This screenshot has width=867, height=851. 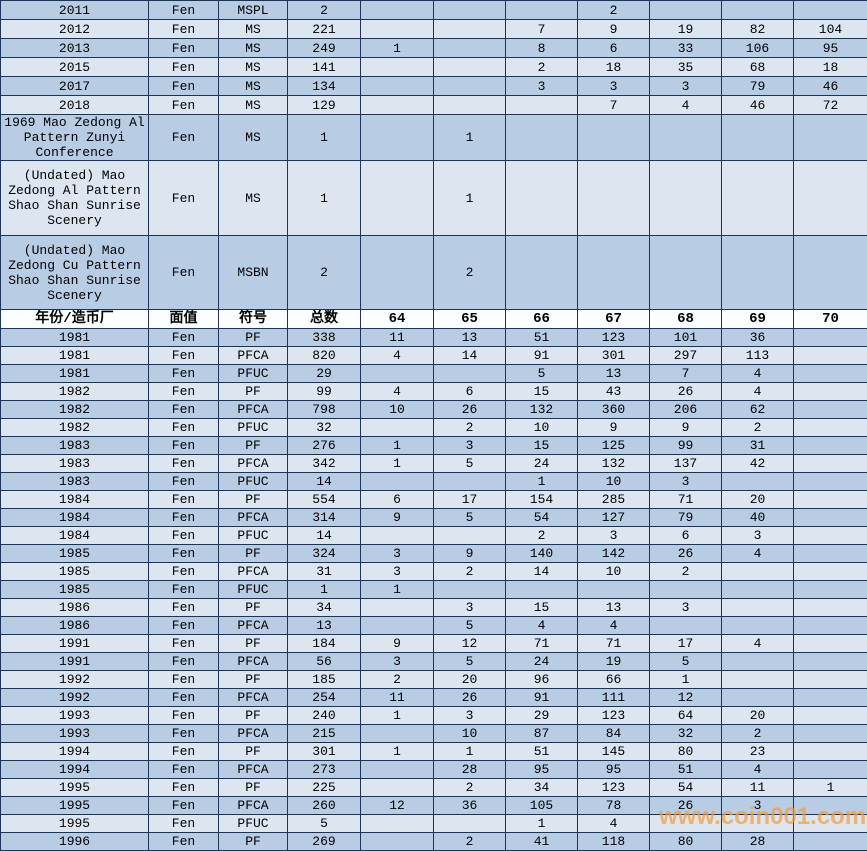 I want to click on grade-67-cell: 3, so click(x=614, y=536).